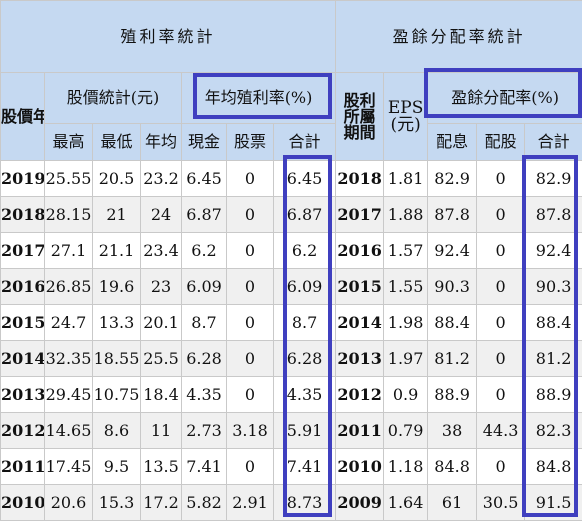 Image resolution: width=582 pixels, height=521 pixels. Describe the element at coordinates (161, 503) in the screenshot. I see `cell-avg: 17.2` at that location.